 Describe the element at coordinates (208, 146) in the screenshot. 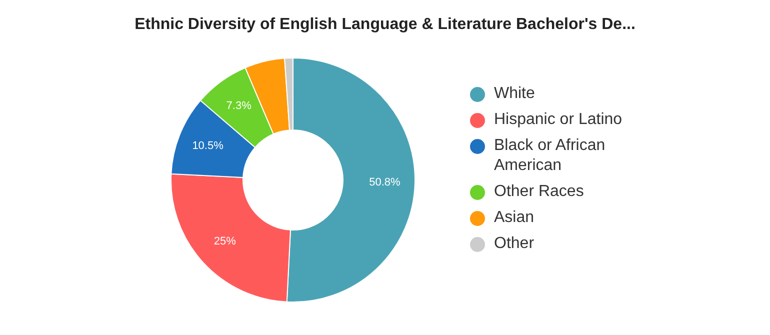

I see `data-label: 10.5%` at that location.